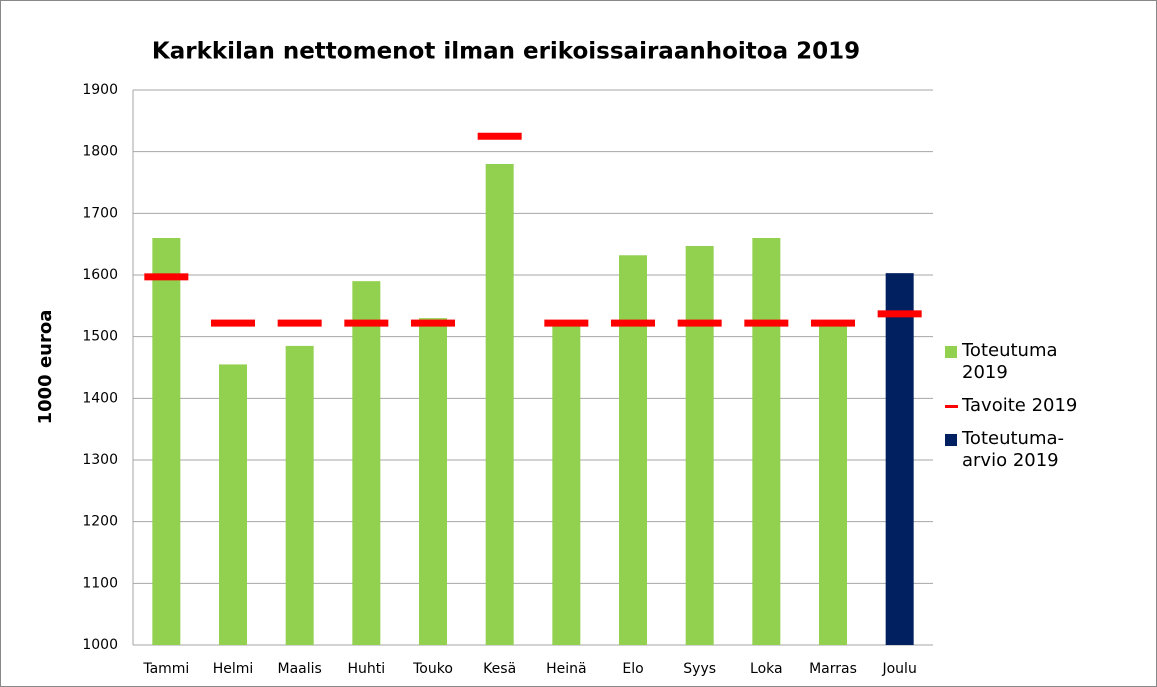 This screenshot has height=687, width=1157. I want to click on legend-label: Tavoite 2019, so click(1020, 405).